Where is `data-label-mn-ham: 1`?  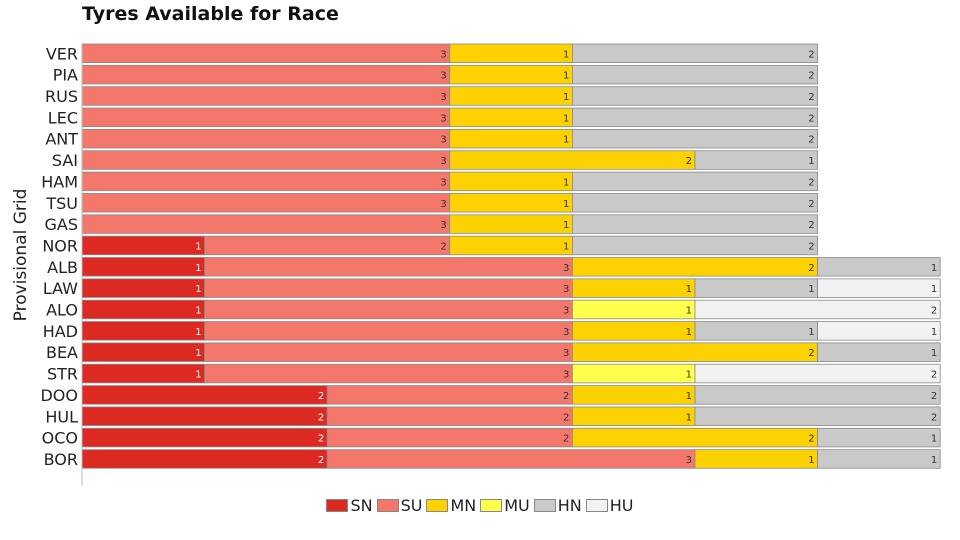 data-label-mn-ham: 1 is located at coordinates (566, 182).